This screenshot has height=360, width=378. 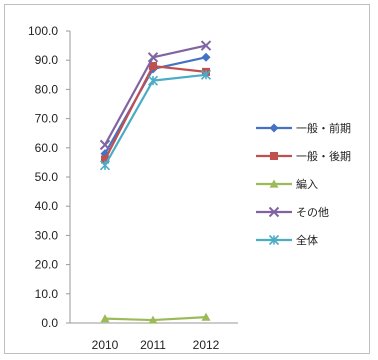 What do you see at coordinates (287, 184) in the screenshot?
I see `legend-entry: 編入` at bounding box center [287, 184].